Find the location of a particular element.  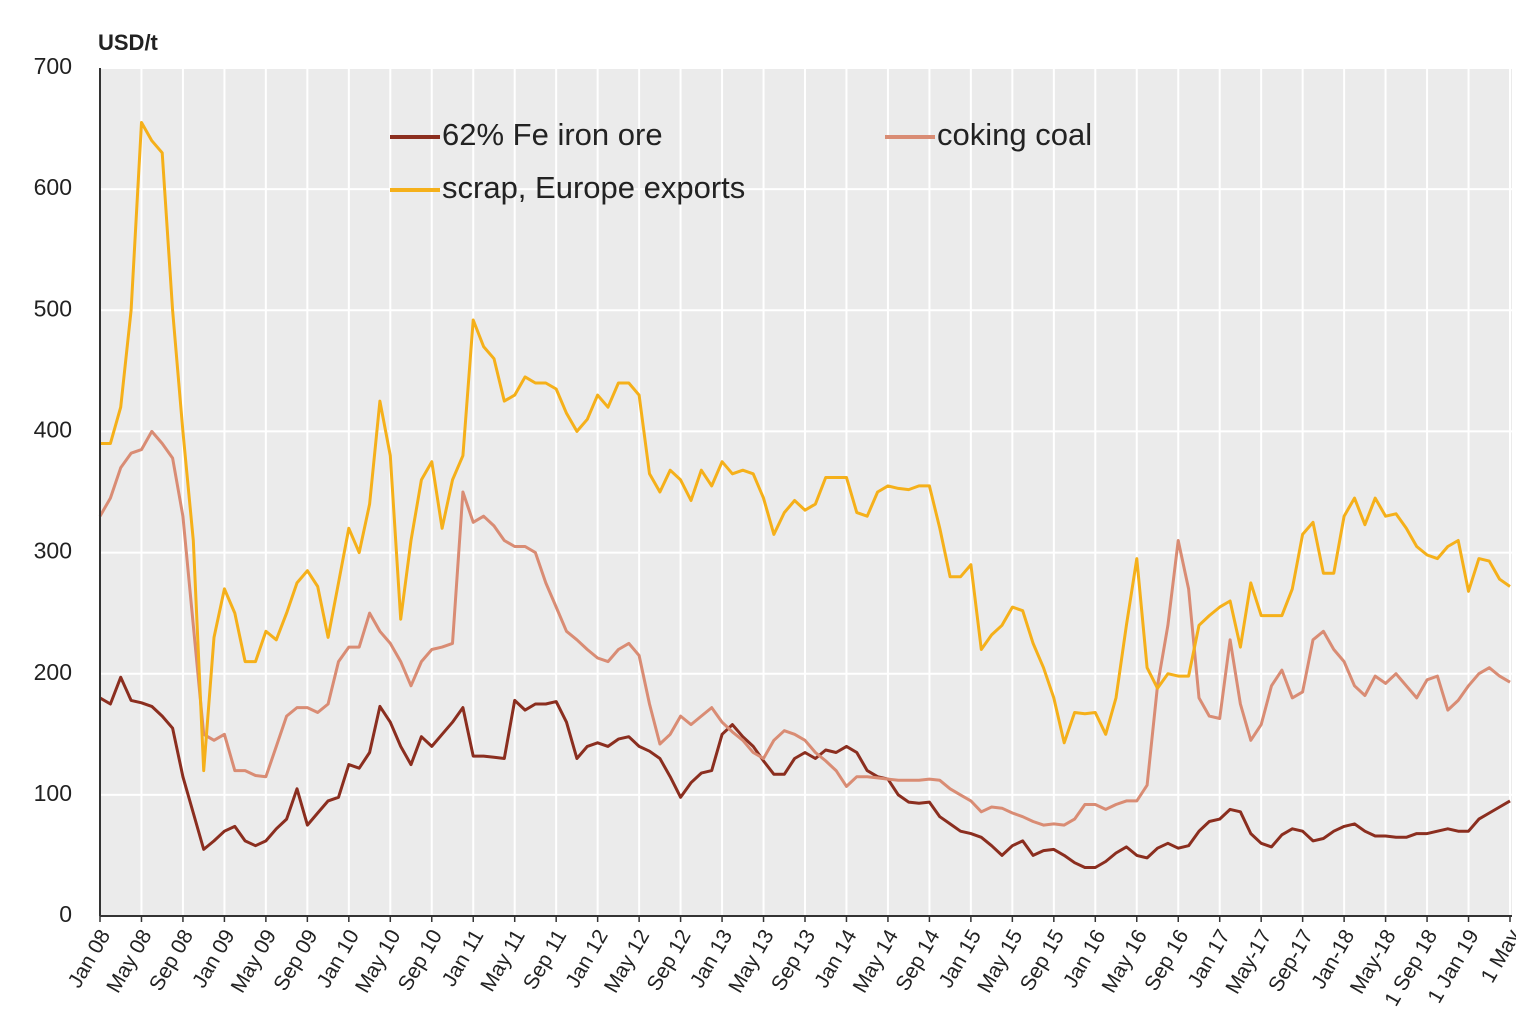

y-tick-label: 600 is located at coordinates (53, 187).